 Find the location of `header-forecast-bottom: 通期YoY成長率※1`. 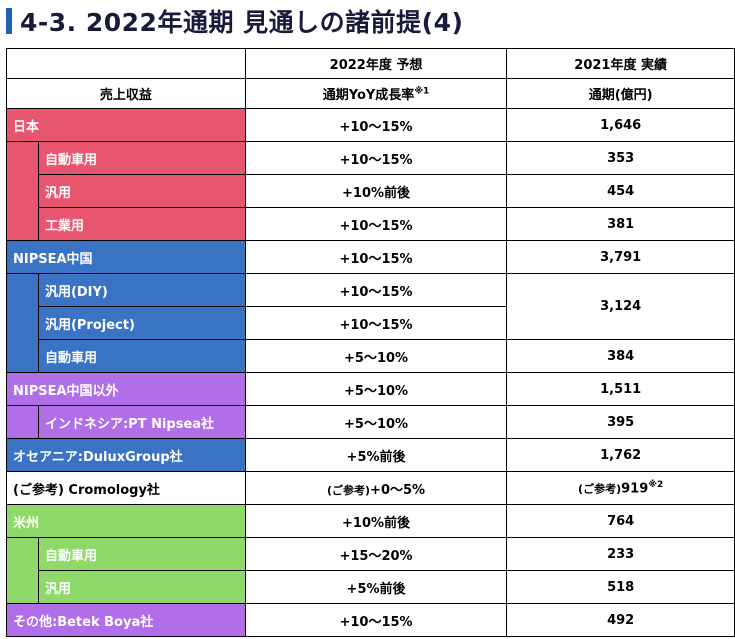

header-forecast-bottom: 通期YoY成長率※1 is located at coordinates (376, 93).